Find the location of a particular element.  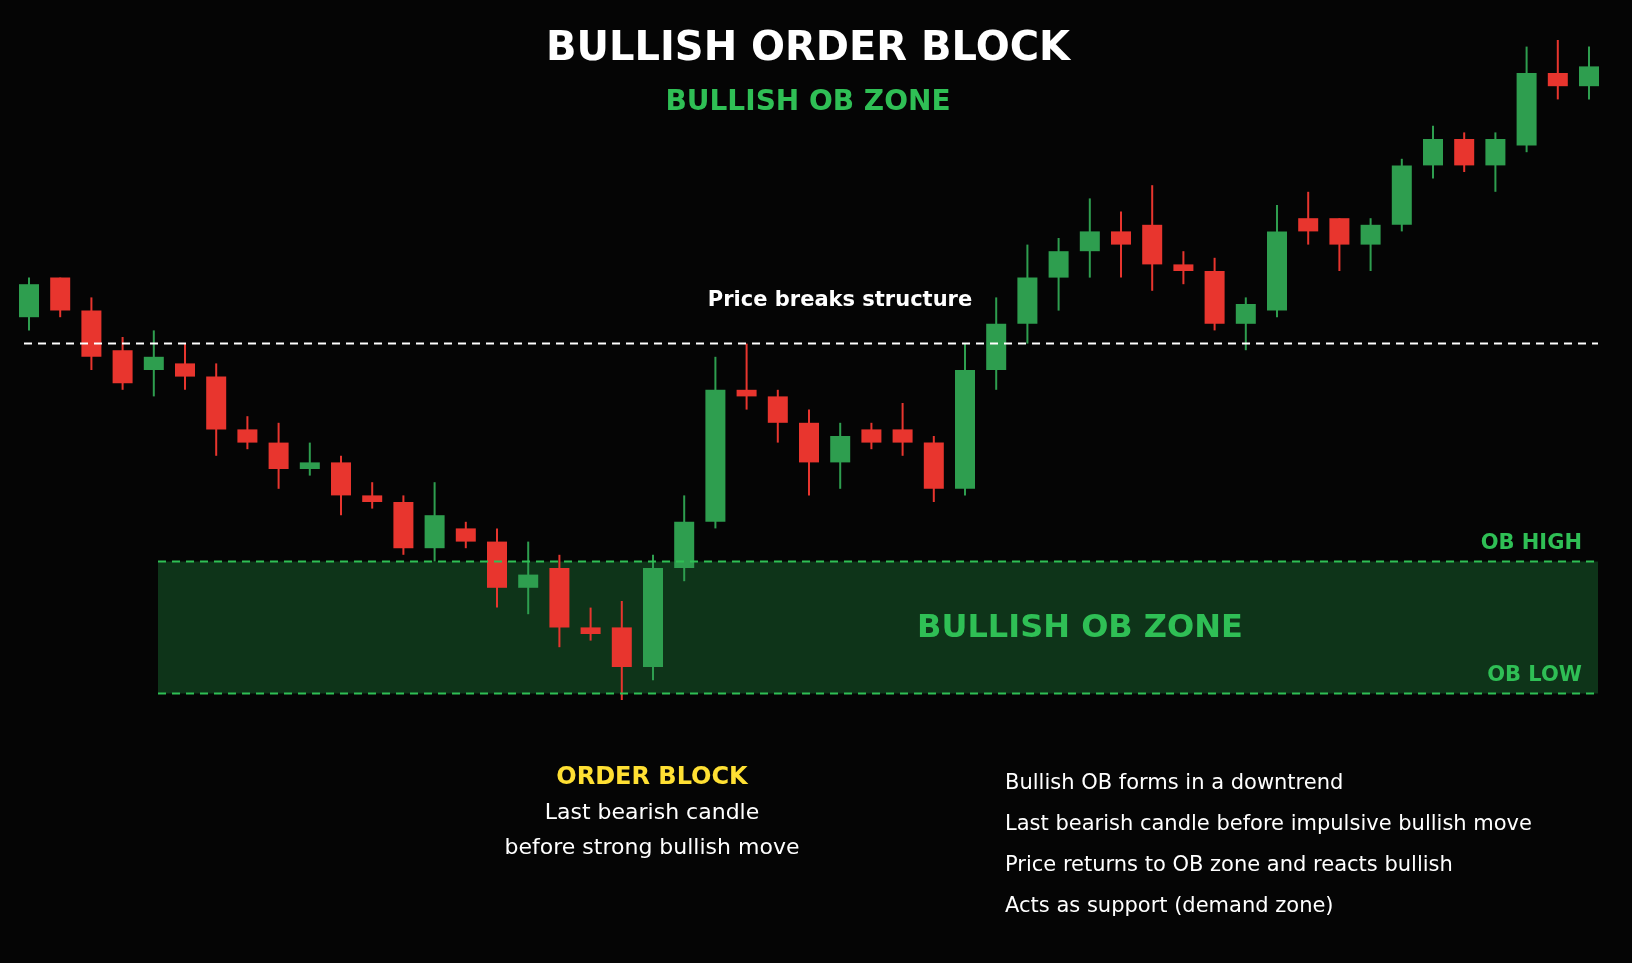

text: Price returns to OB zone and reacts bullish is located at coordinates (1229, 864).